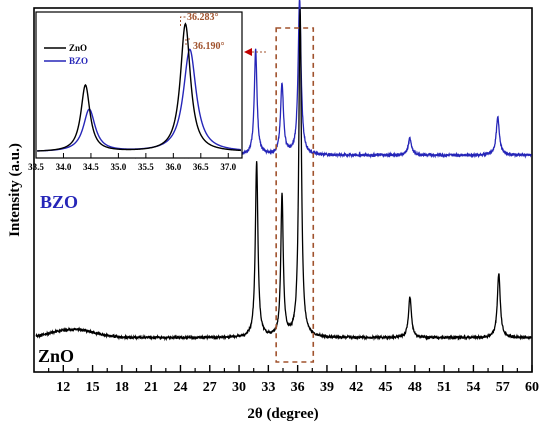  I want to click on inset-series, so click(139, 87).